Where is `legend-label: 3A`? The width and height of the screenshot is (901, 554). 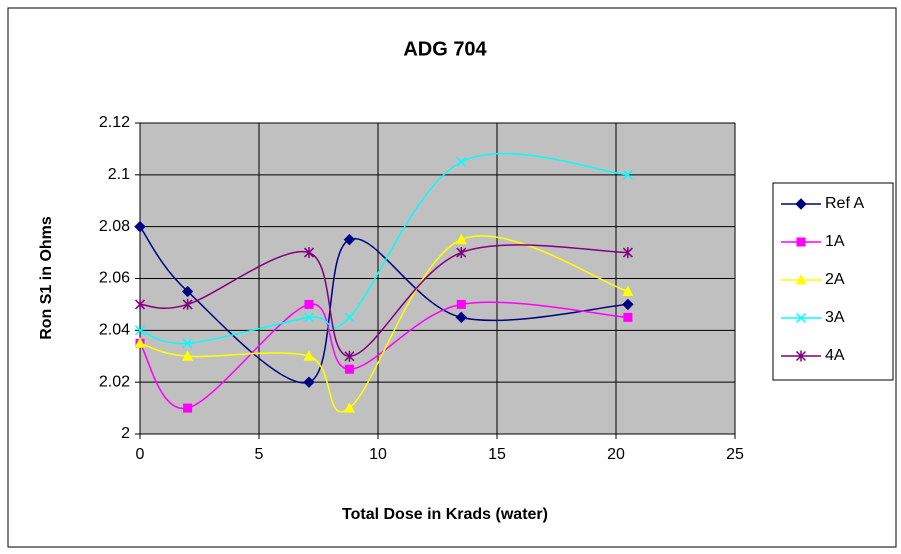 legend-label: 3A is located at coordinates (835, 317).